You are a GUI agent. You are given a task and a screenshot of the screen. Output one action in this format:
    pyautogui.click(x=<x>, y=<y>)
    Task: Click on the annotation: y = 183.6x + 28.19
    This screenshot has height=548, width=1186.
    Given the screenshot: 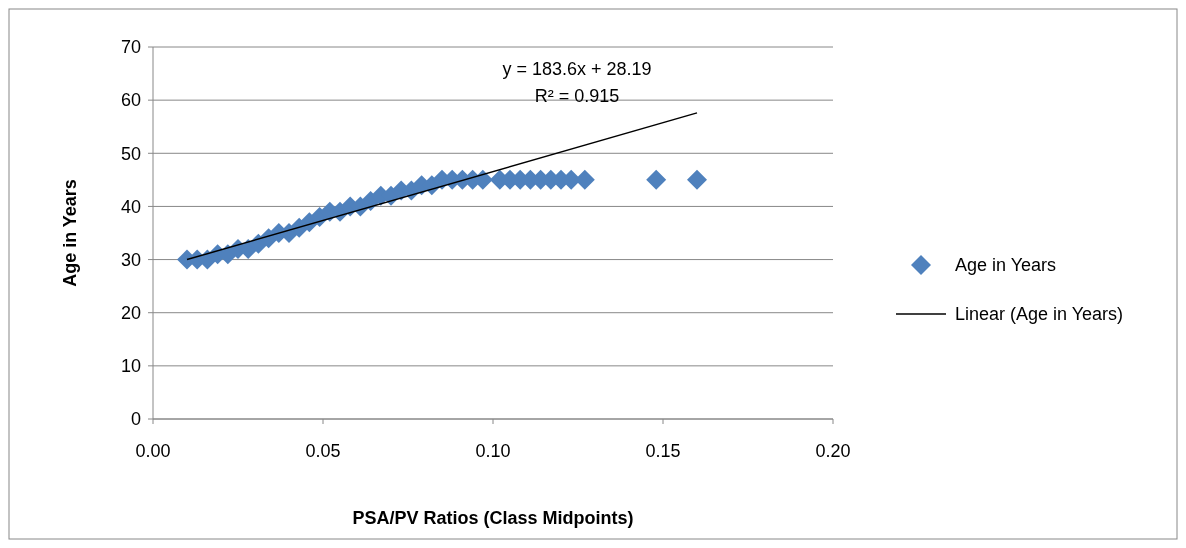 What is the action you would take?
    pyautogui.click(x=577, y=68)
    